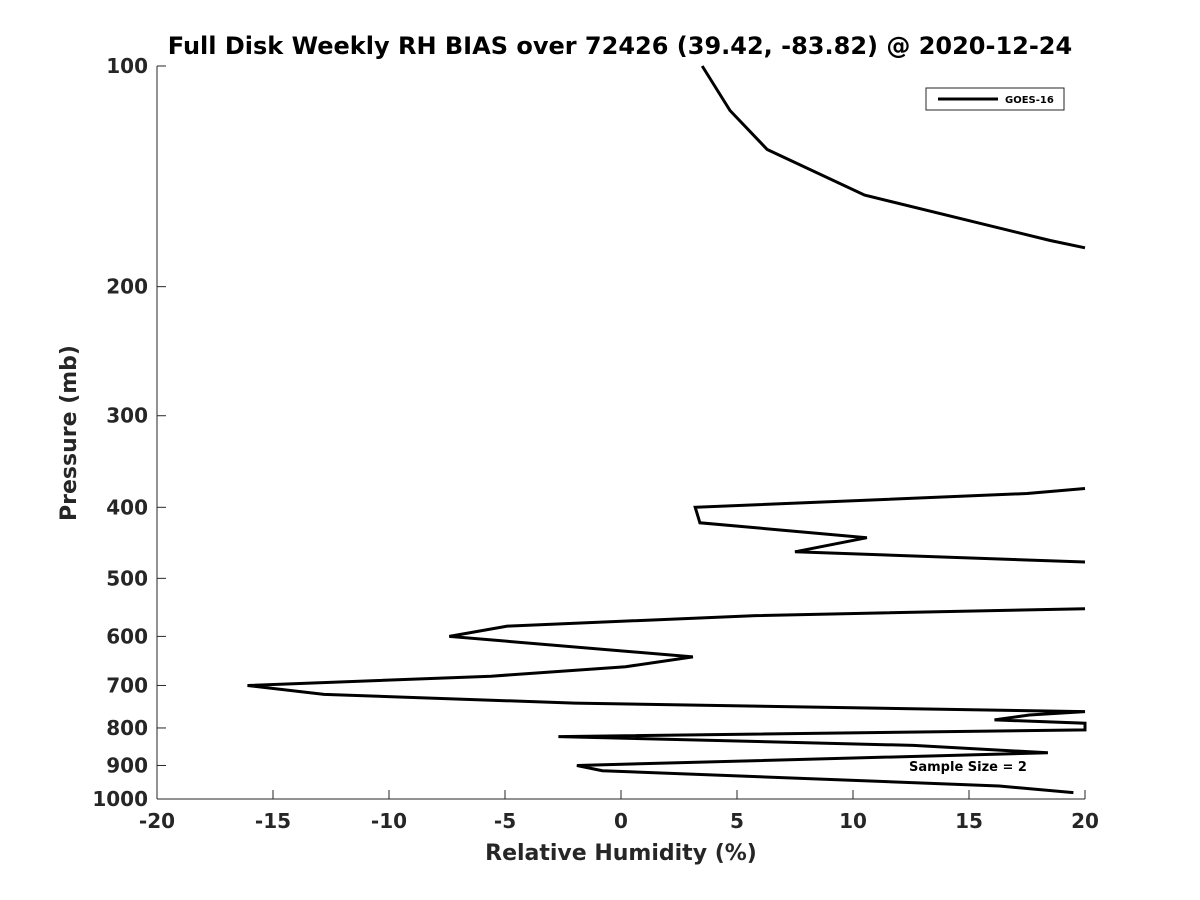 This screenshot has height=900, width=1200. Describe the element at coordinates (621, 853) in the screenshot. I see `x-axis-label: Relative Humidity (%)` at that location.